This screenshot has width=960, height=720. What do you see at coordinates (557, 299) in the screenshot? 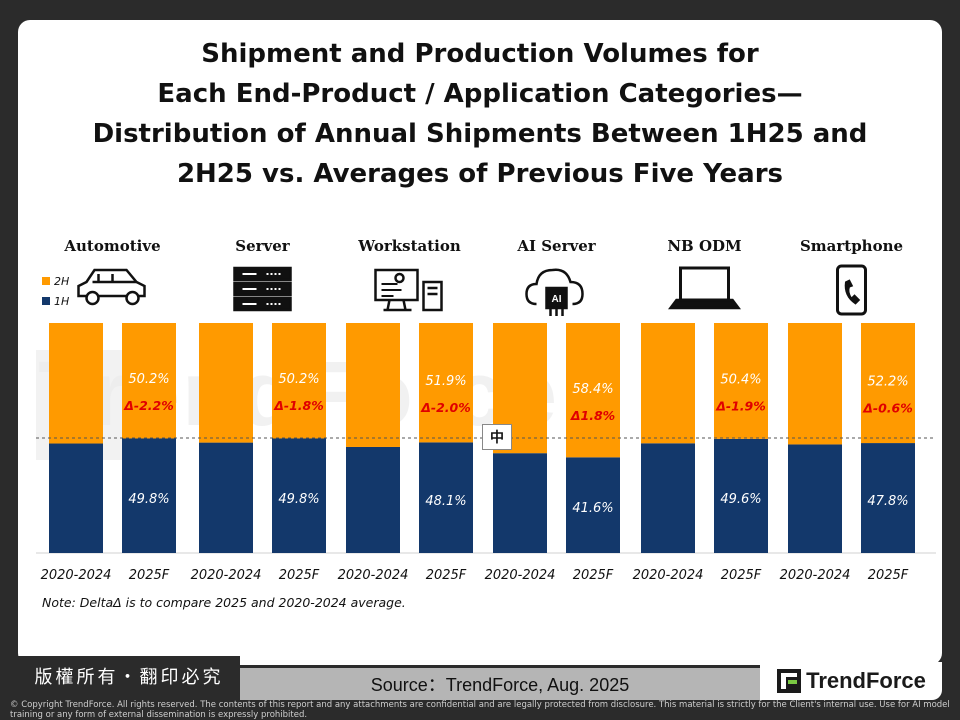
I see `svg-text: AI` at bounding box center [557, 299].